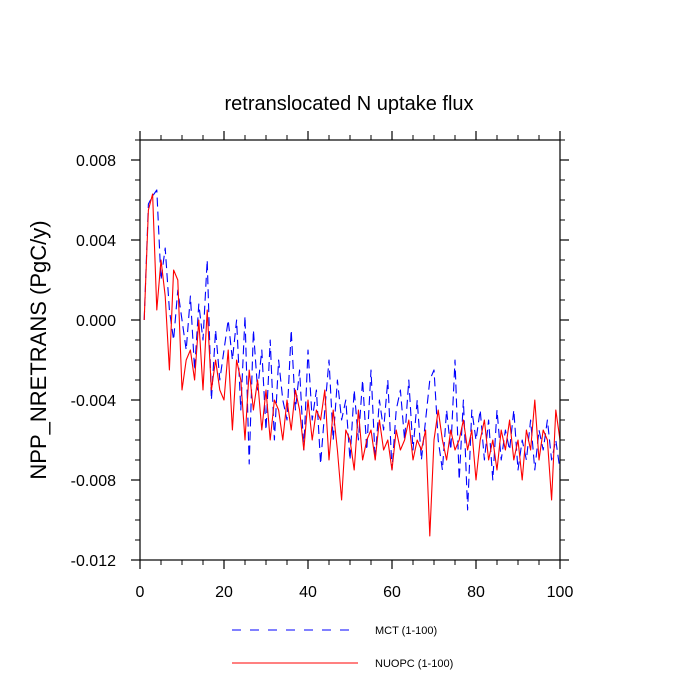 Image resolution: width=700 pixels, height=700 pixels. What do you see at coordinates (93, 401) in the screenshot?
I see `y-tick-label: -0.004` at bounding box center [93, 401].